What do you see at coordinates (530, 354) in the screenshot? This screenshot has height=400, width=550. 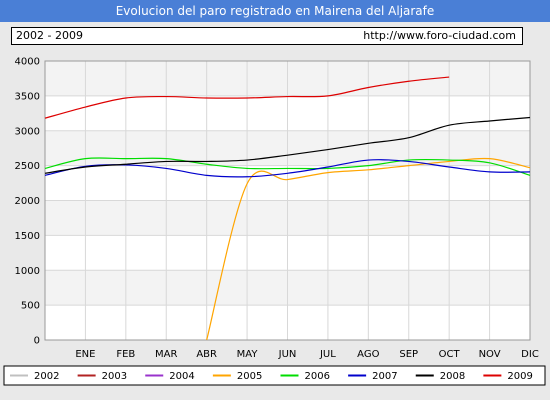 I see `x-tick-label: DIC` at bounding box center [530, 354].